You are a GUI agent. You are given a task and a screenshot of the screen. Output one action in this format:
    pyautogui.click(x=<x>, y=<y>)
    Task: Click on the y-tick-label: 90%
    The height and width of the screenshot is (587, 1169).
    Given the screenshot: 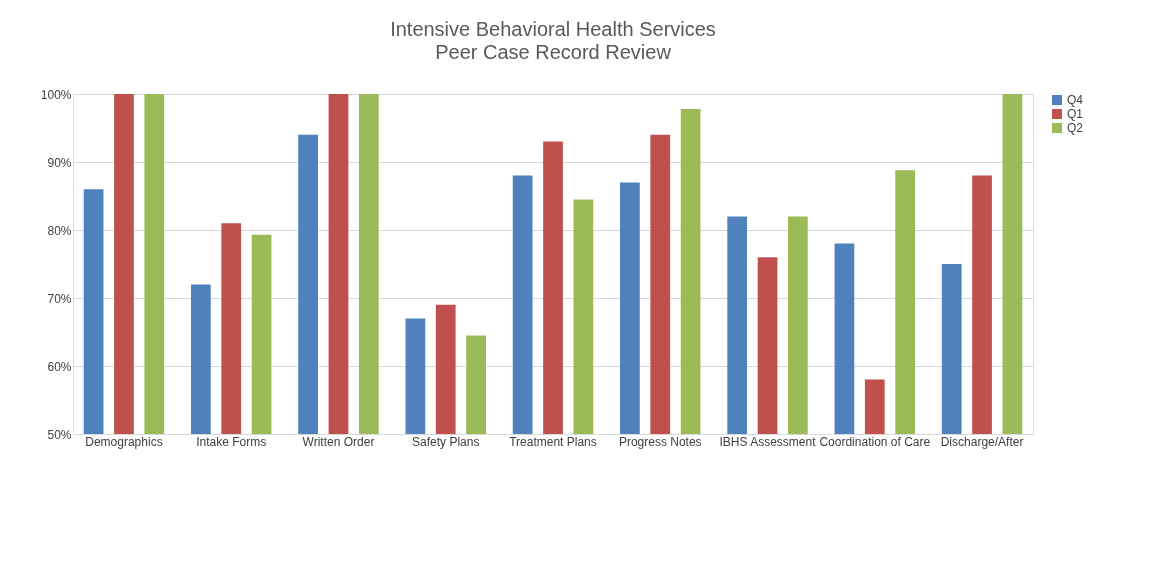 What is the action you would take?
    pyautogui.click(x=59, y=162)
    